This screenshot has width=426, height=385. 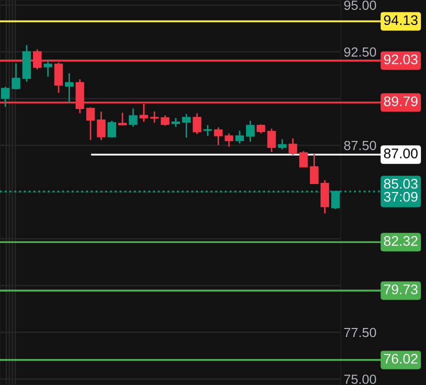 What do you see at coordinates (360, 145) in the screenshot?
I see `y-tick-label: 87.50` at bounding box center [360, 145].